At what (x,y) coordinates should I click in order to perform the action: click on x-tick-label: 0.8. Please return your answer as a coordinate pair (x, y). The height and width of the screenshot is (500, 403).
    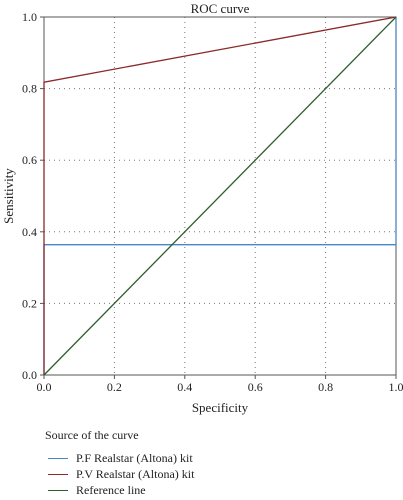
    Looking at the image, I should click on (325, 387).